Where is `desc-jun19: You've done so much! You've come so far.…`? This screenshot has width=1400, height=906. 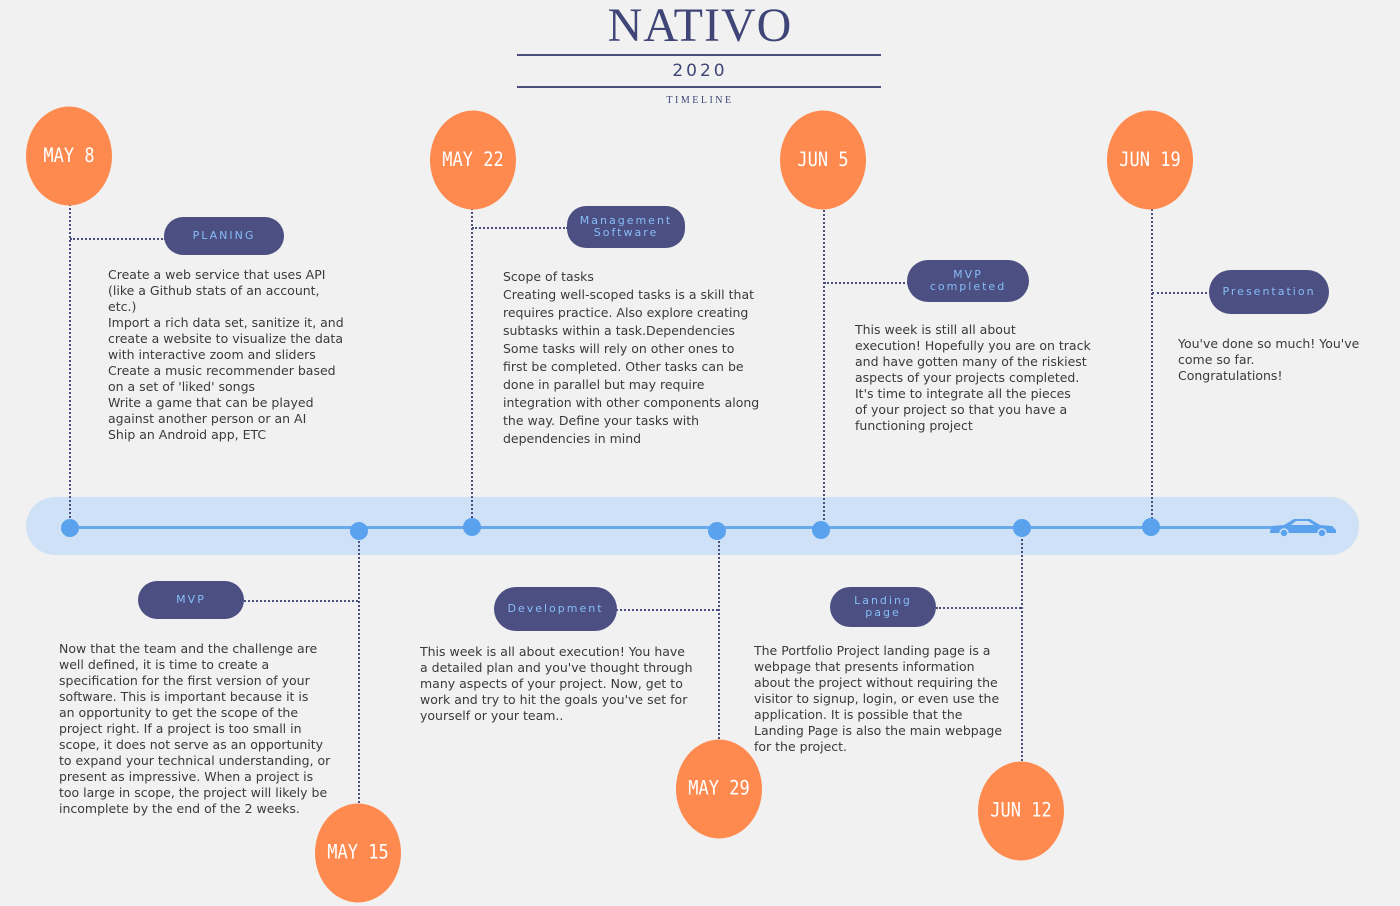
desc-jun19: You've done so much! You've come so far.… is located at coordinates (1269, 359).